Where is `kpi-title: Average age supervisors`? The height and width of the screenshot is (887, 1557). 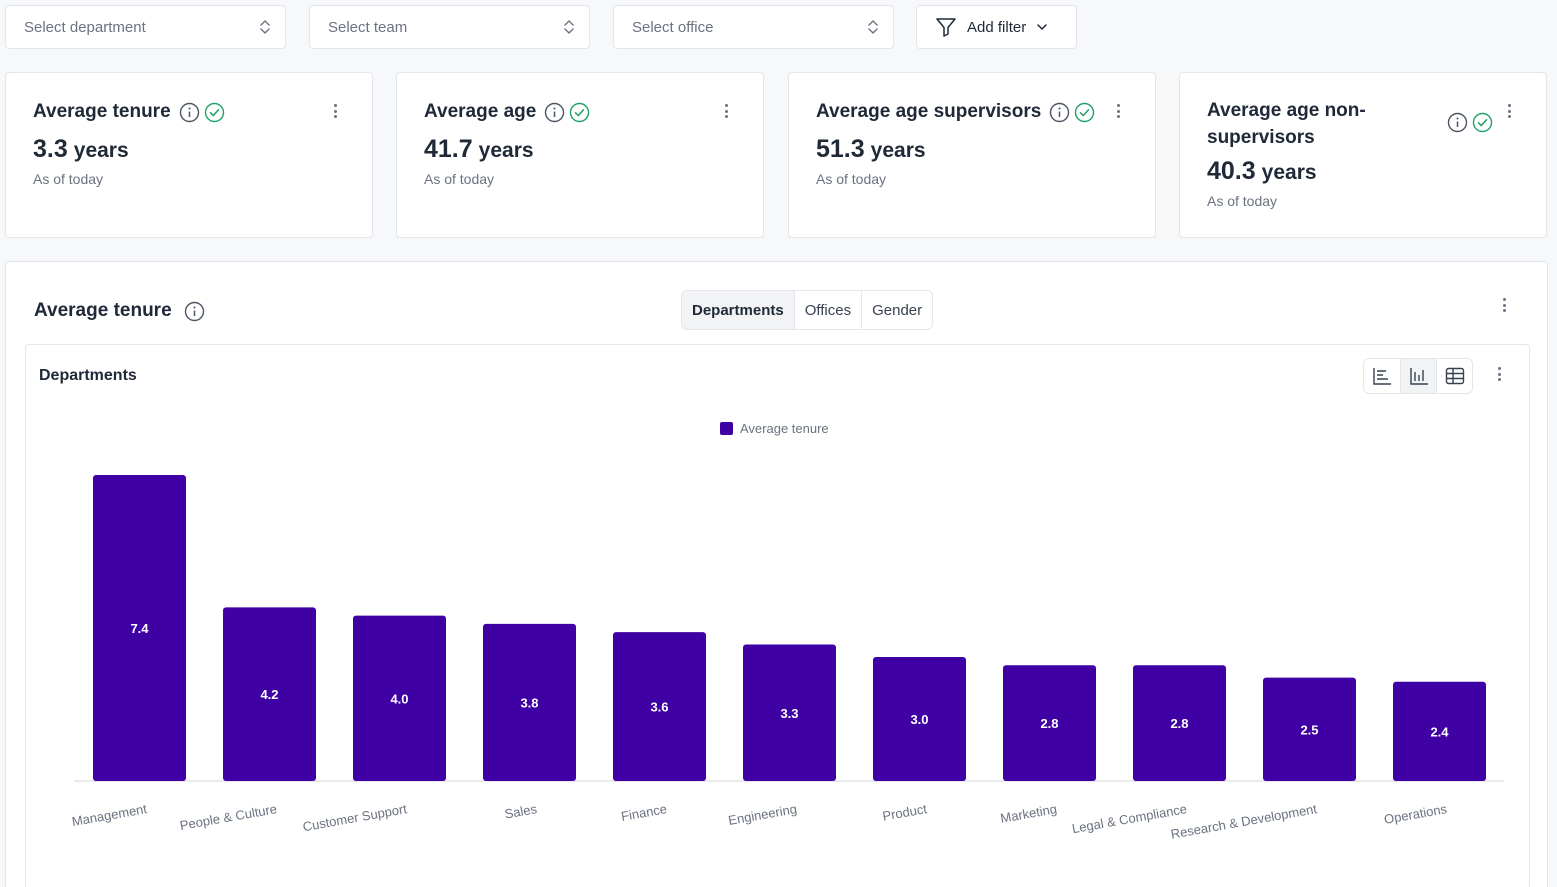
kpi-title: Average age supervisors is located at coordinates (955, 112).